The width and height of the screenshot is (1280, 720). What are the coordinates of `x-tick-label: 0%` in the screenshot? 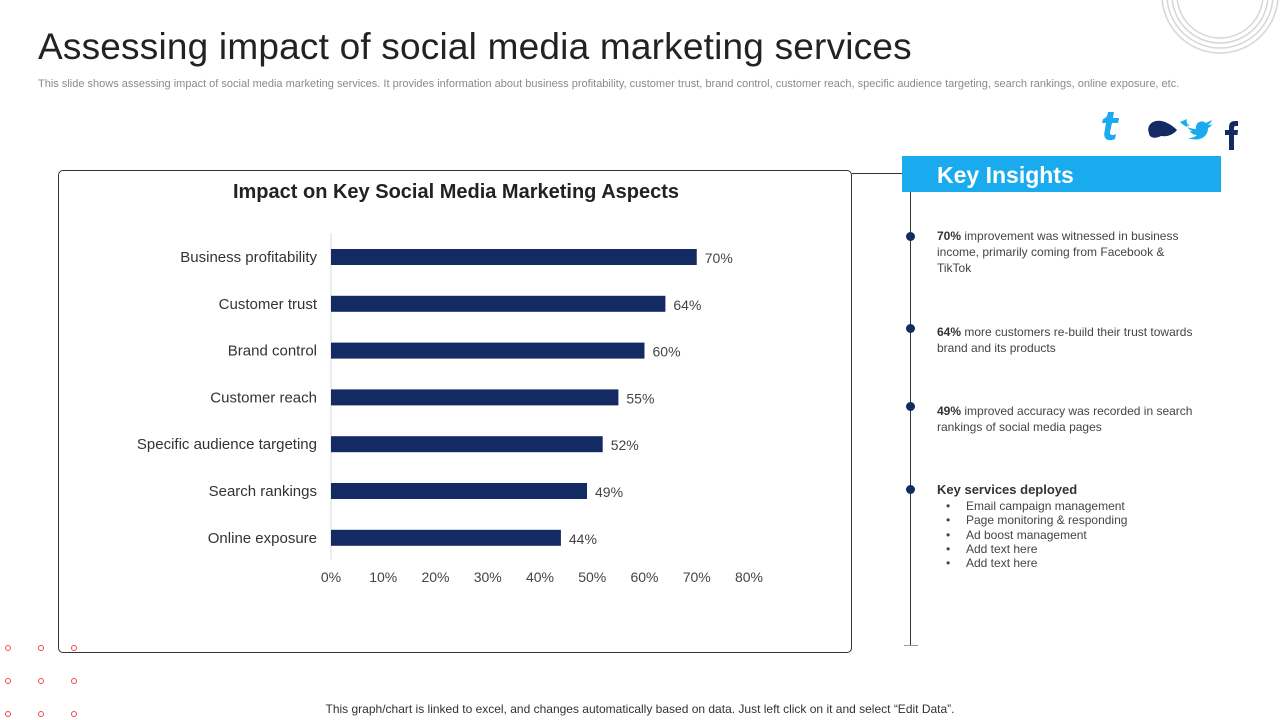 It's located at (331, 577).